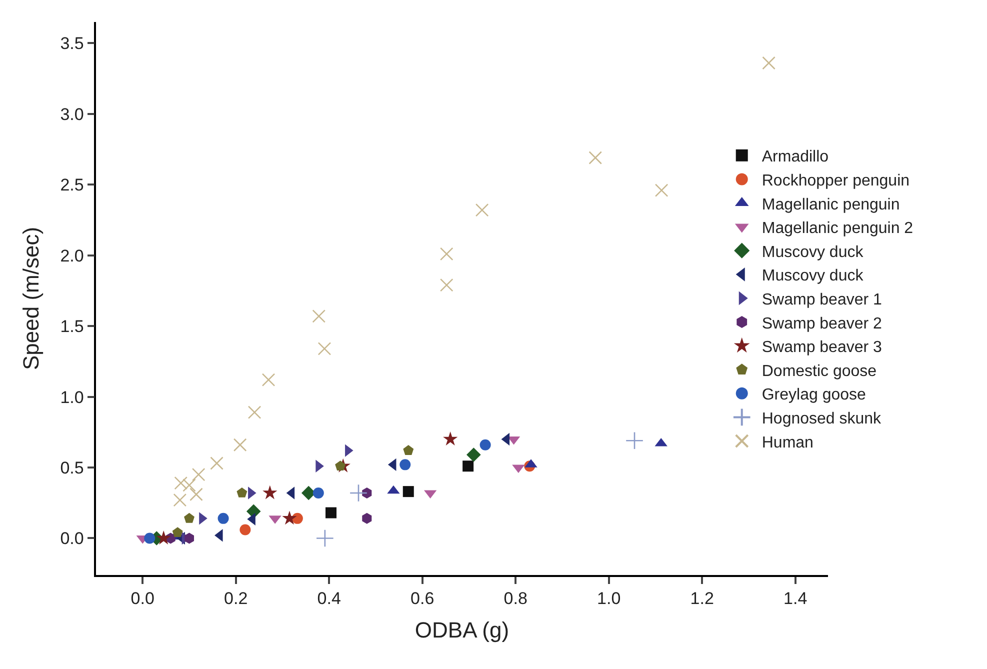 The height and width of the screenshot is (669, 987). What do you see at coordinates (795, 157) in the screenshot?
I see `legend-label: Armadillo` at bounding box center [795, 157].